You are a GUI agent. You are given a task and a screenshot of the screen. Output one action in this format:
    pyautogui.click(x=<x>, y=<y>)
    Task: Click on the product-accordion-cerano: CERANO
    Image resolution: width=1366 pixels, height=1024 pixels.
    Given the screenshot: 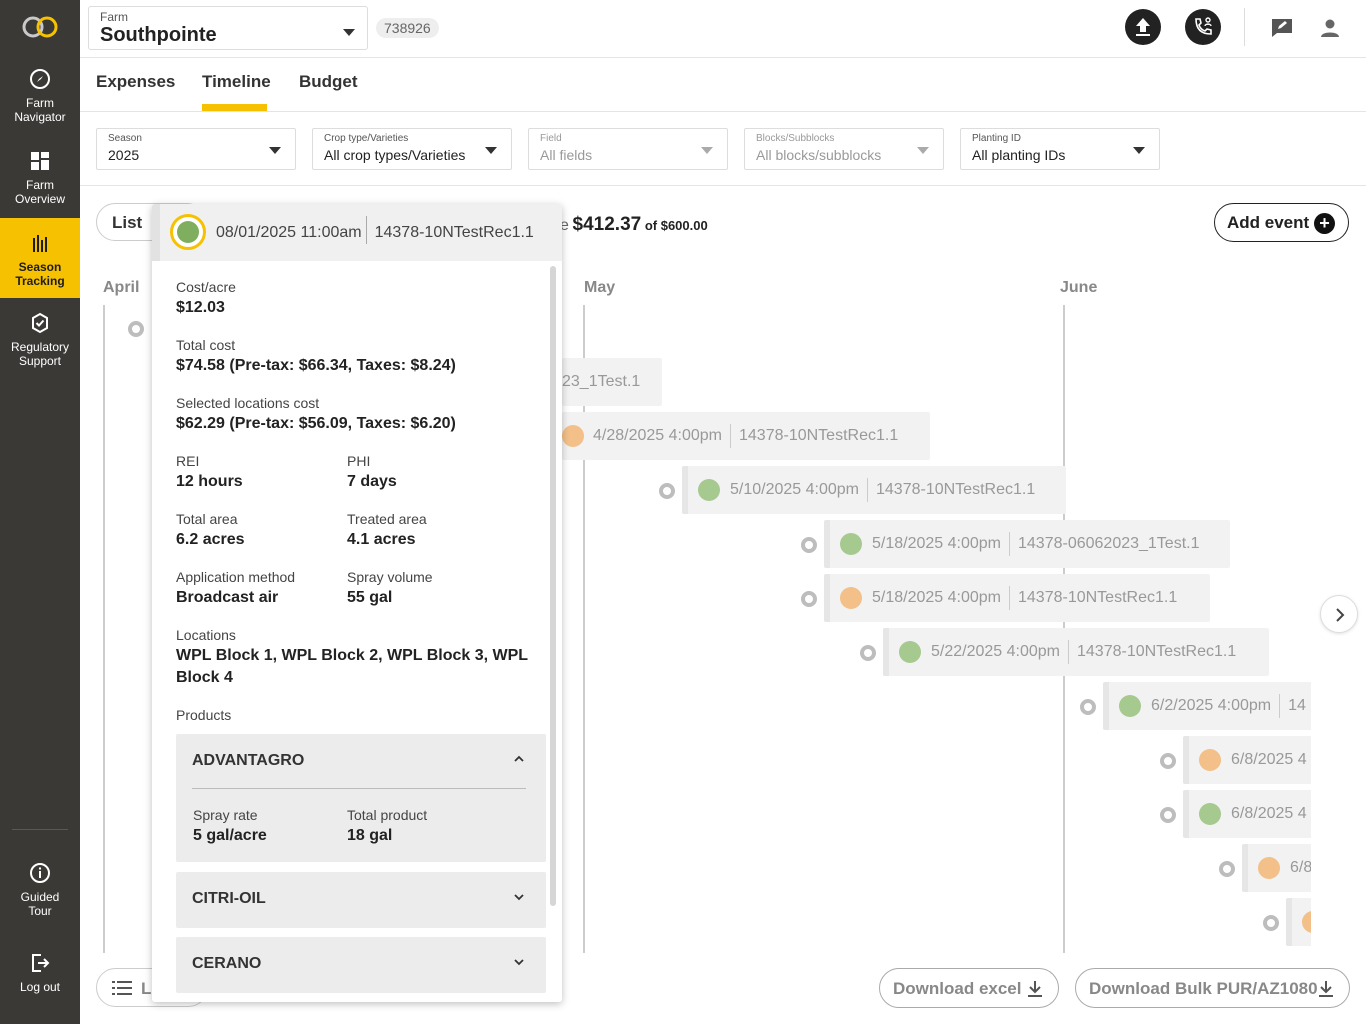 What is the action you would take?
    pyautogui.click(x=361, y=965)
    